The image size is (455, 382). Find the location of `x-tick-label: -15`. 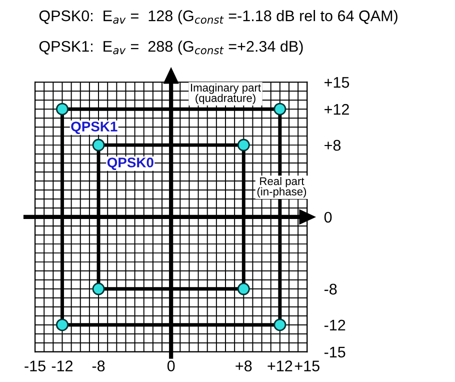

x-tick-label: -15 is located at coordinates (35, 366).